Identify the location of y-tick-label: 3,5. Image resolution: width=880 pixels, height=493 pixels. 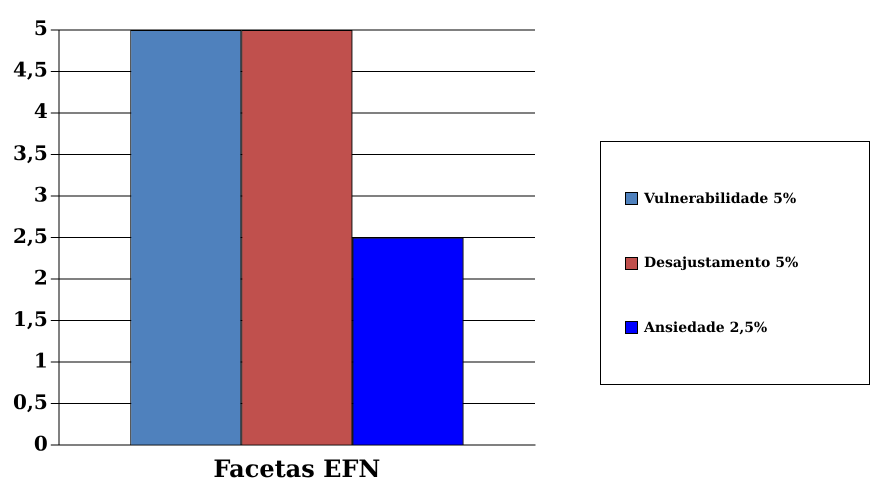
(30, 152).